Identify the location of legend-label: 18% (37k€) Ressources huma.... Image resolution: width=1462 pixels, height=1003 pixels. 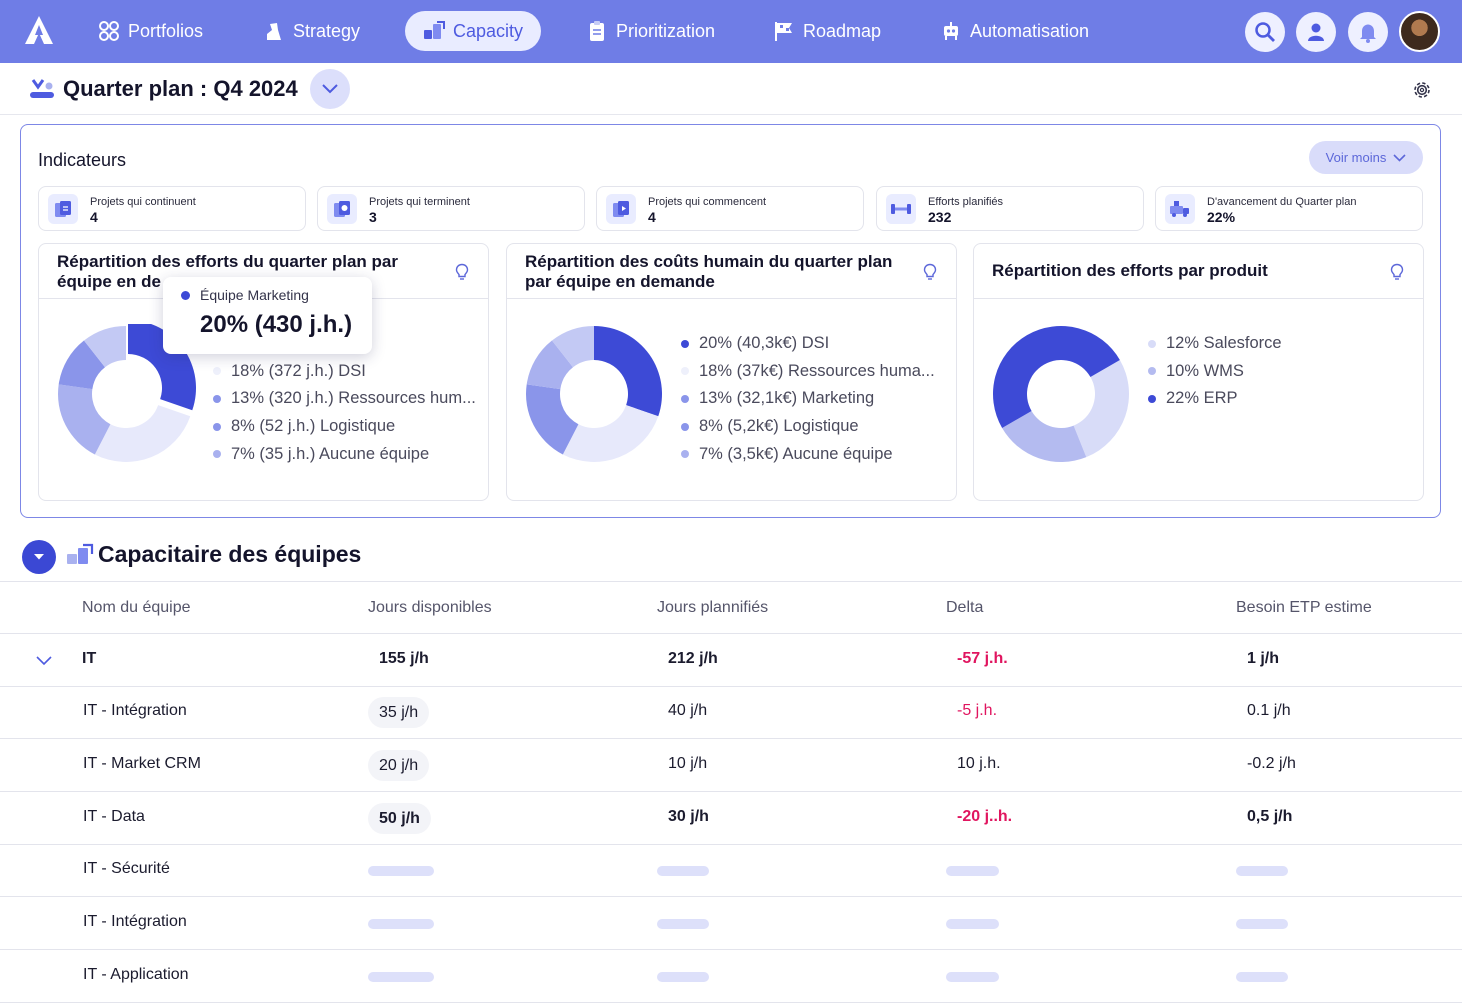
(817, 370).